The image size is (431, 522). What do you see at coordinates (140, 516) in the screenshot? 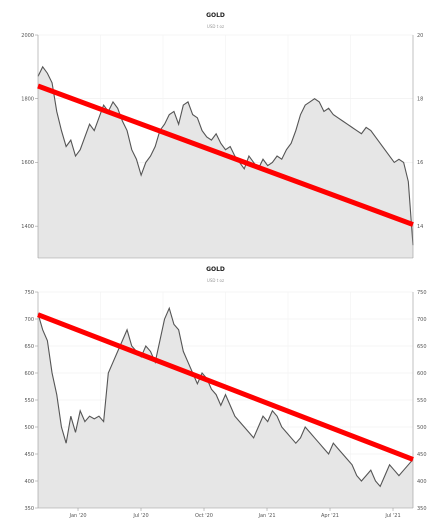
I see `x-tick-label: Jul '20` at bounding box center [140, 516].